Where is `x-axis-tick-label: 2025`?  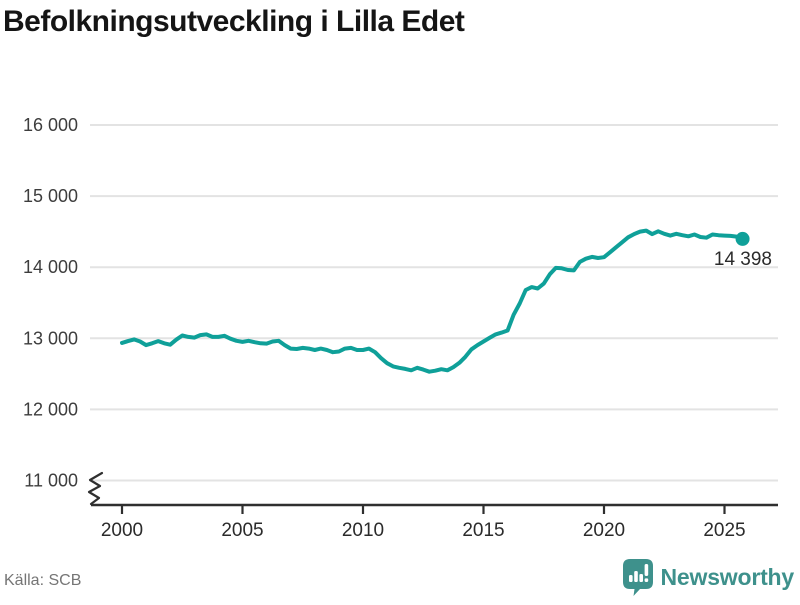 x-axis-tick-label: 2025 is located at coordinates (724, 530).